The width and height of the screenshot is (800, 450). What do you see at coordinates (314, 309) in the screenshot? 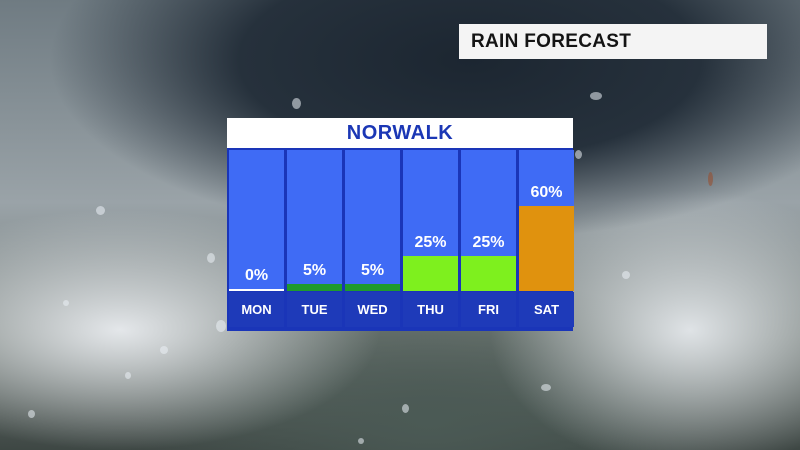
I see `day-label: TUE` at bounding box center [314, 309].